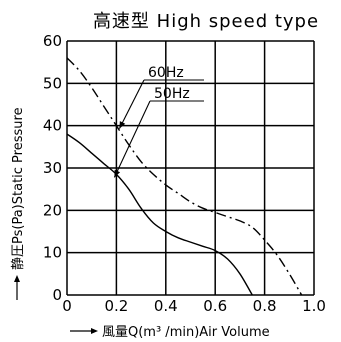 The image size is (341, 342). Describe the element at coordinates (206, 21) in the screenshot. I see `chart-title: 高速型 High speed type` at that location.